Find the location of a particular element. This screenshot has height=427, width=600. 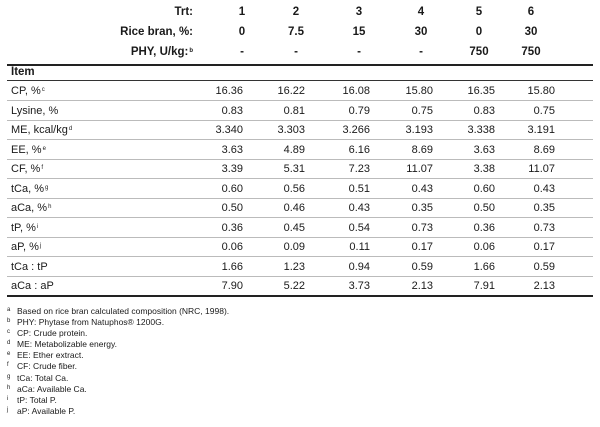

table-cell: 11.07 is located at coordinates (541, 169).